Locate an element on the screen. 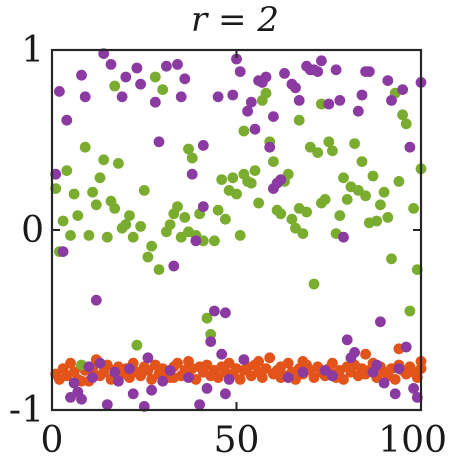  y-tick-label: 0 is located at coordinates (32, 230).